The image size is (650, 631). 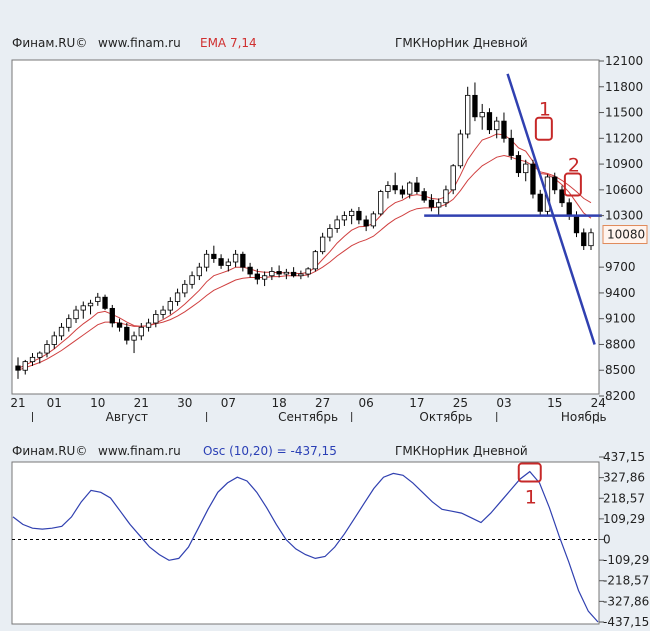 What do you see at coordinates (620, 344) in the screenshot?
I see `y-tick-label: 8800` at bounding box center [620, 344].